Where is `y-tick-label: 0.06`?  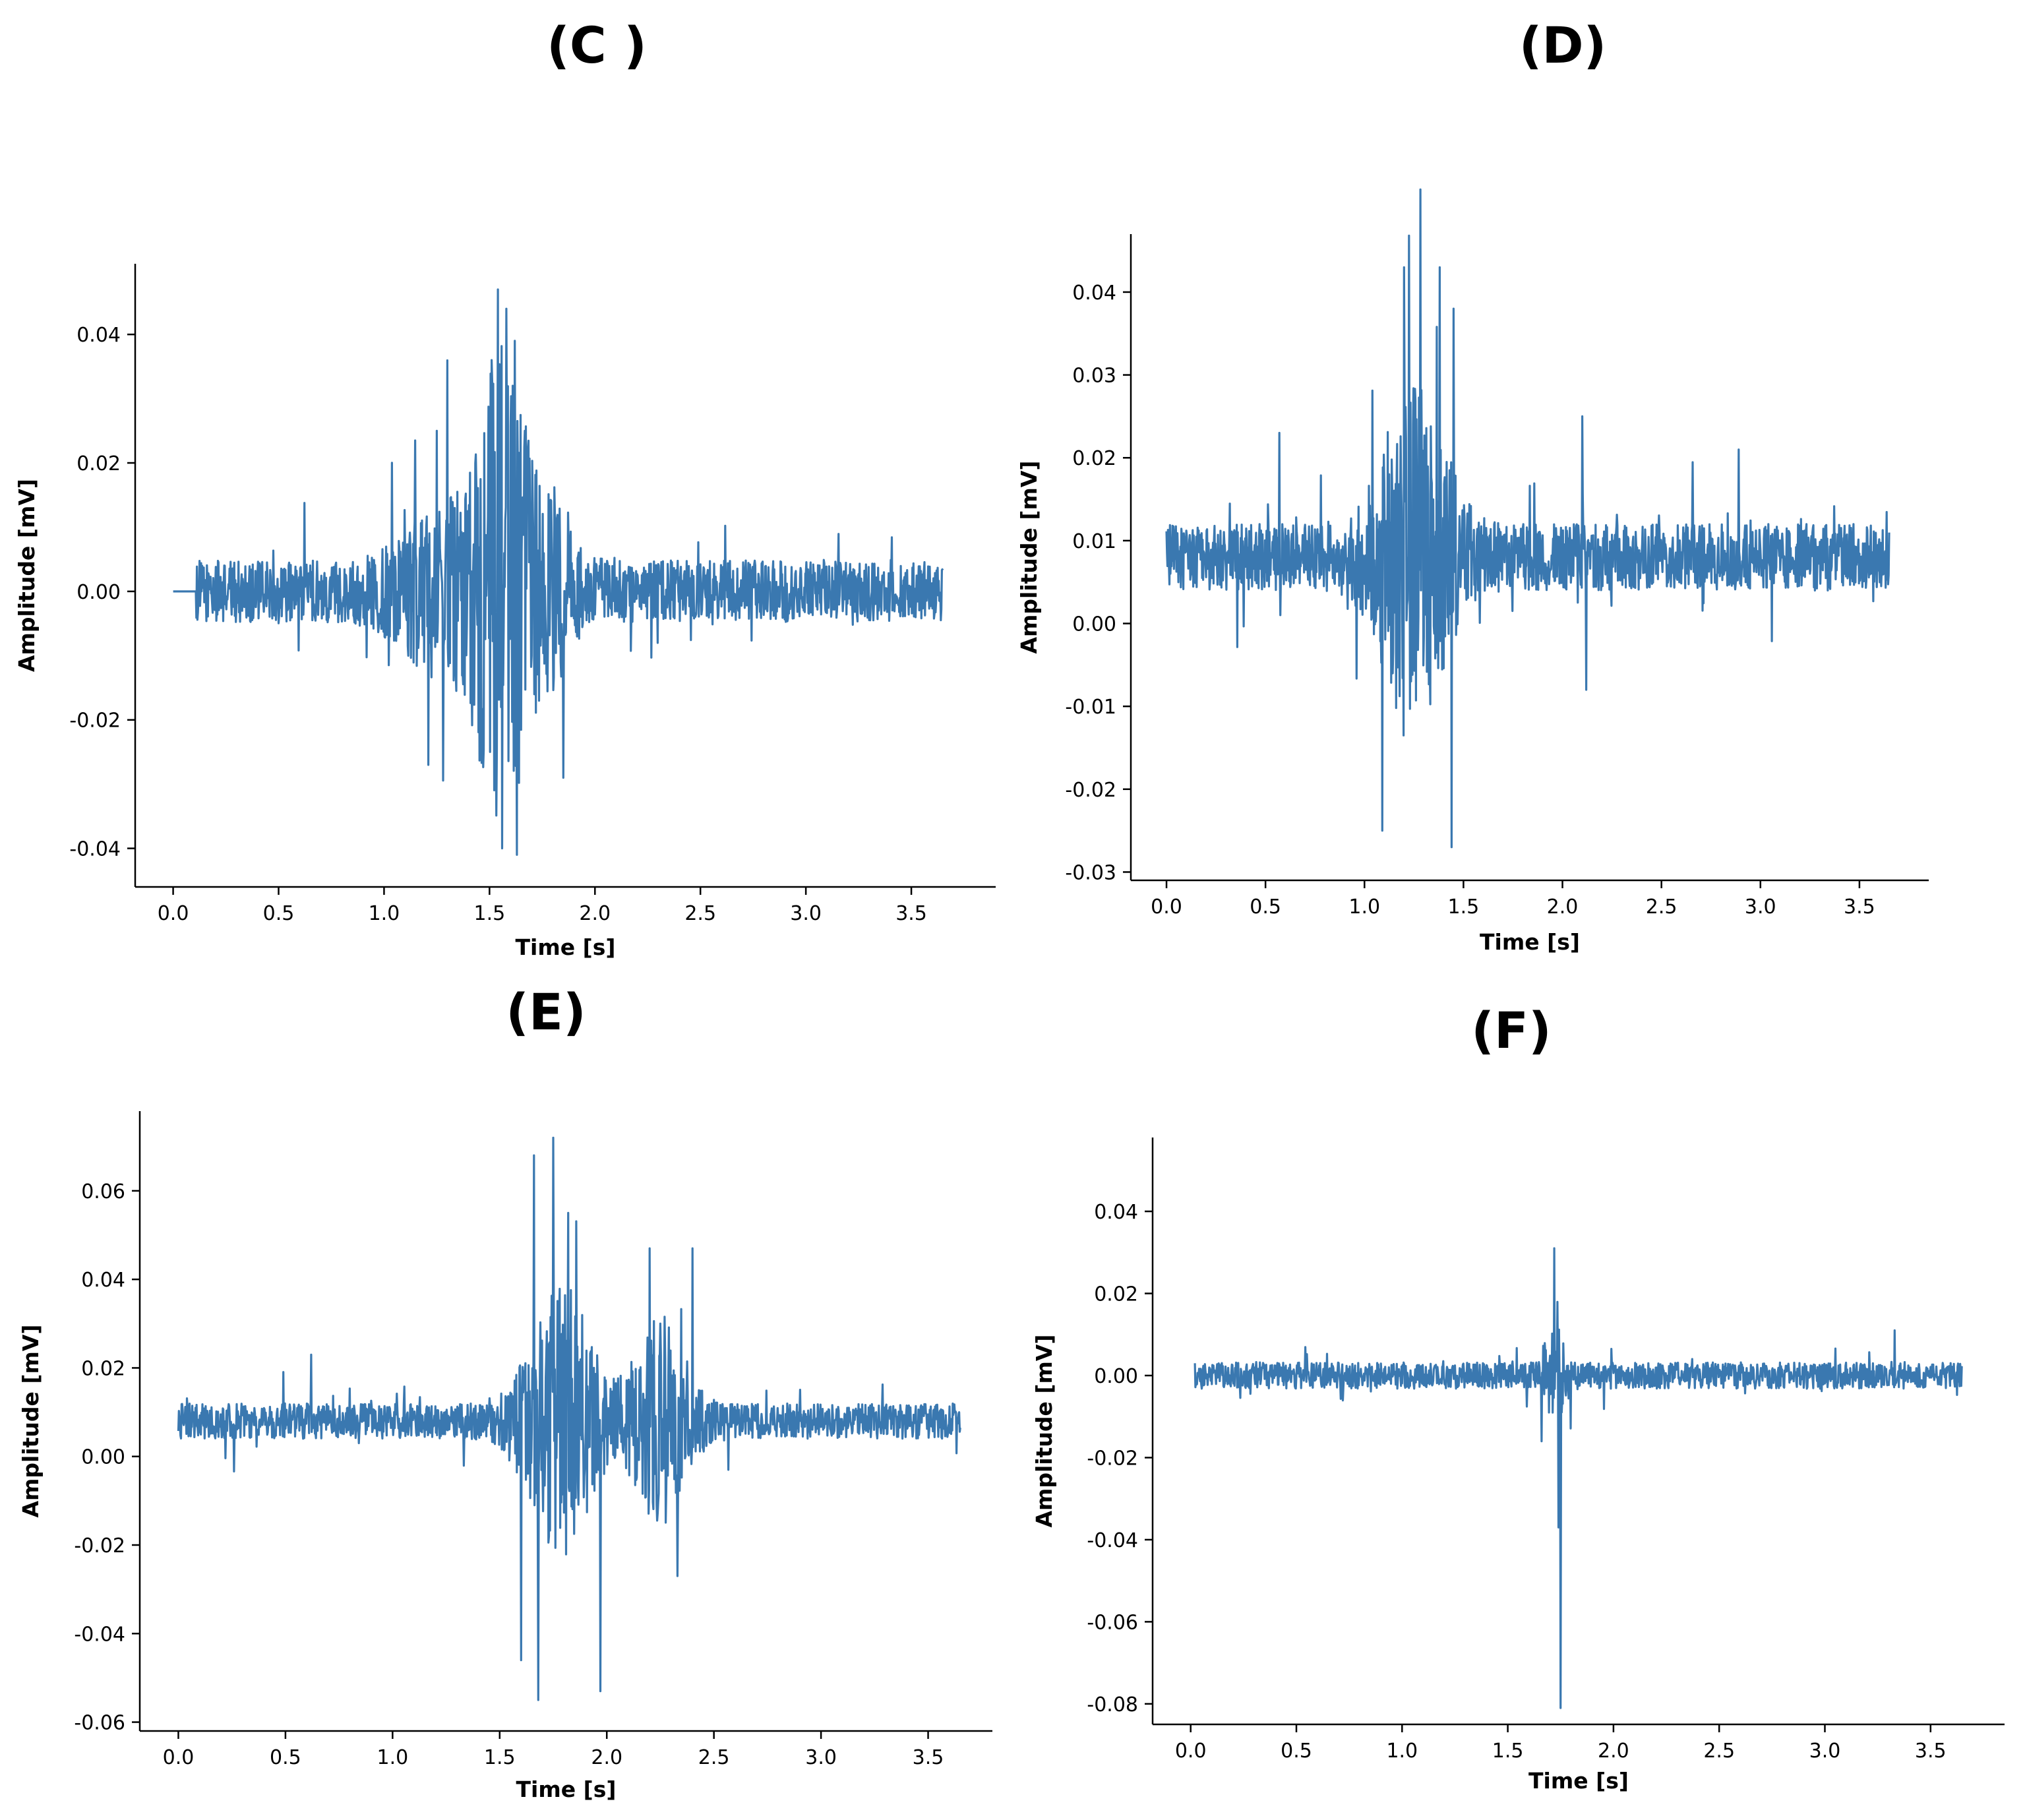
y-tick-label: 0.06 is located at coordinates (103, 1191).